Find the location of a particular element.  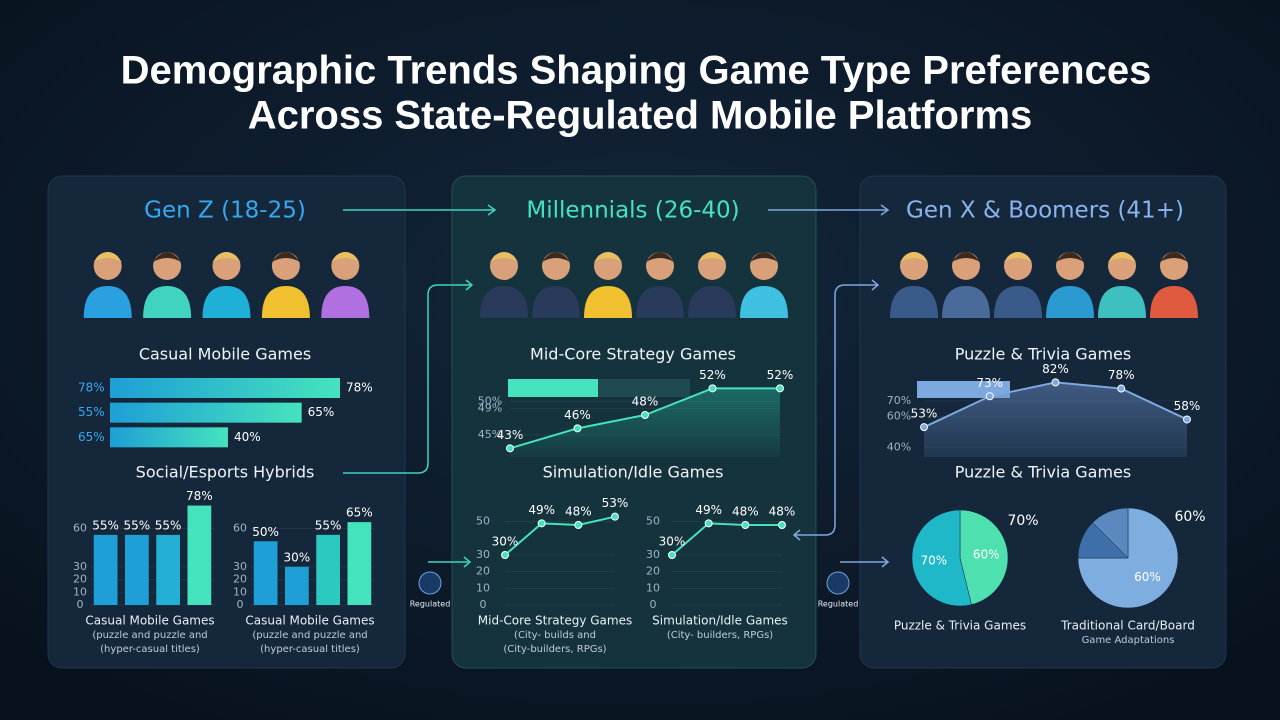

annotation: 70% is located at coordinates (1022, 521).